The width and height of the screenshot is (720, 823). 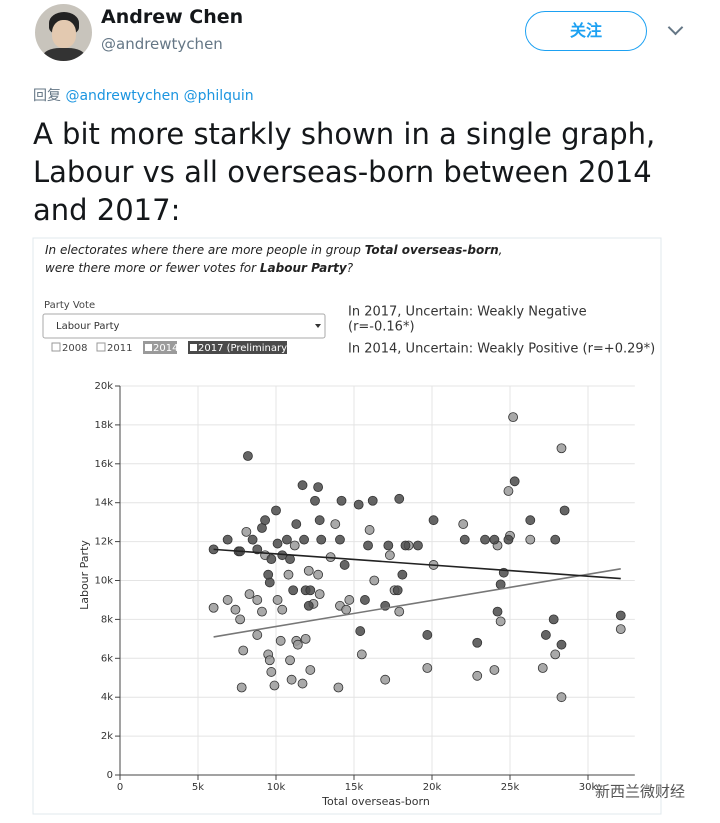 I want to click on reply-mention: @andrewtychen, so click(x=122, y=96).